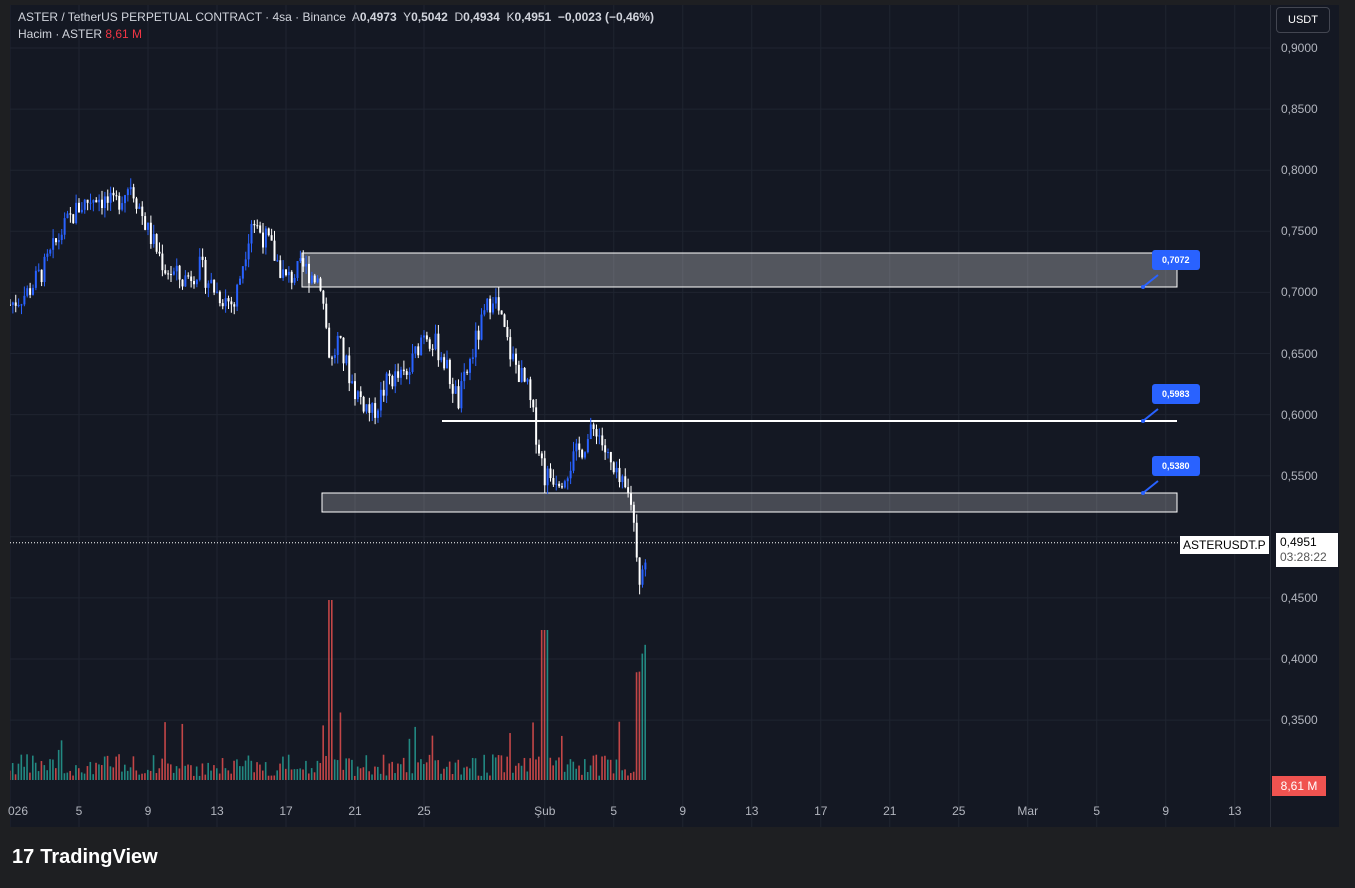 The image size is (1355, 888). What do you see at coordinates (959, 811) in the screenshot?
I see `date-tick: 25` at bounding box center [959, 811].